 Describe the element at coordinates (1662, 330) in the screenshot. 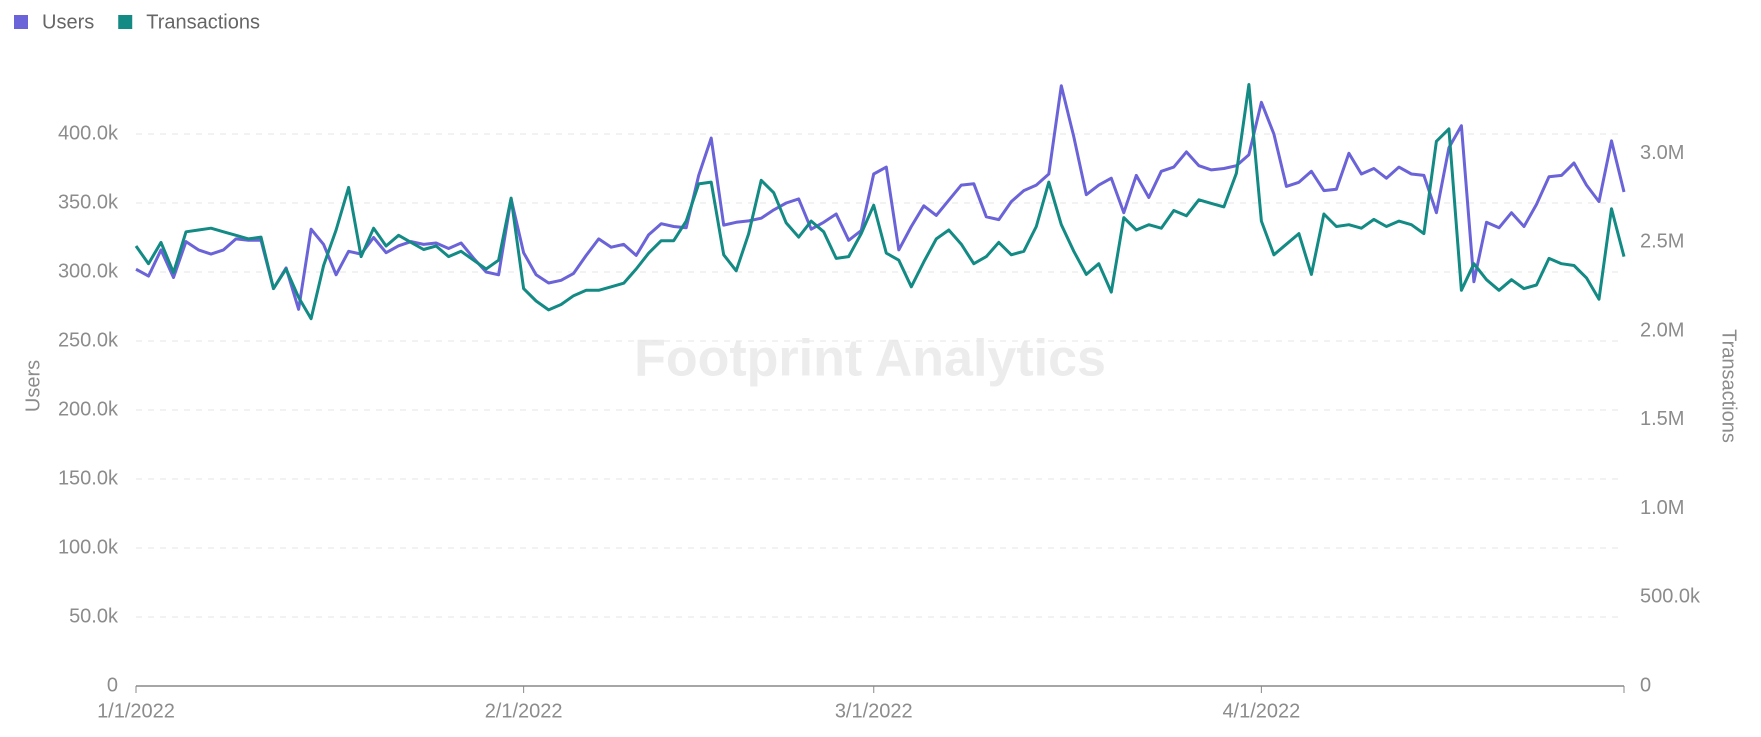

I see `y2-tick-label: 2.0M` at that location.